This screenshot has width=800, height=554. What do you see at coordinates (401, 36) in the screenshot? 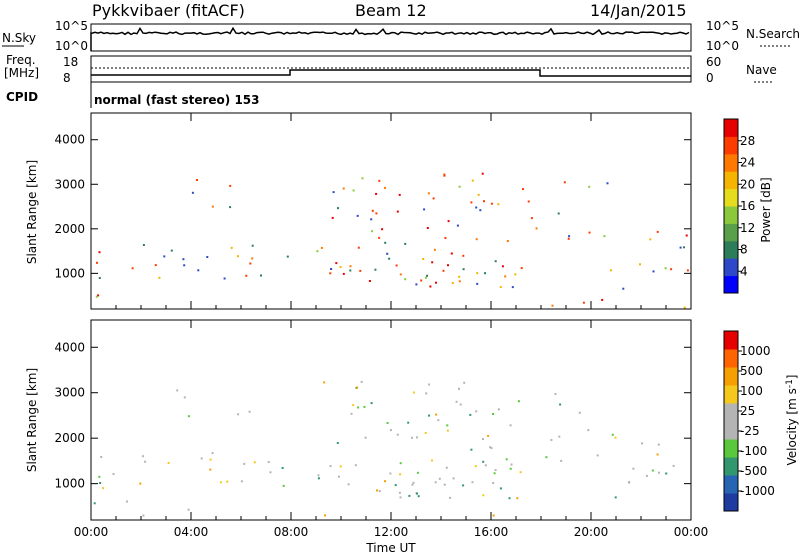
I see `nsky-panel: N.Sky 10^5 10^0 10^5 10^0 N.Search` at bounding box center [401, 36].